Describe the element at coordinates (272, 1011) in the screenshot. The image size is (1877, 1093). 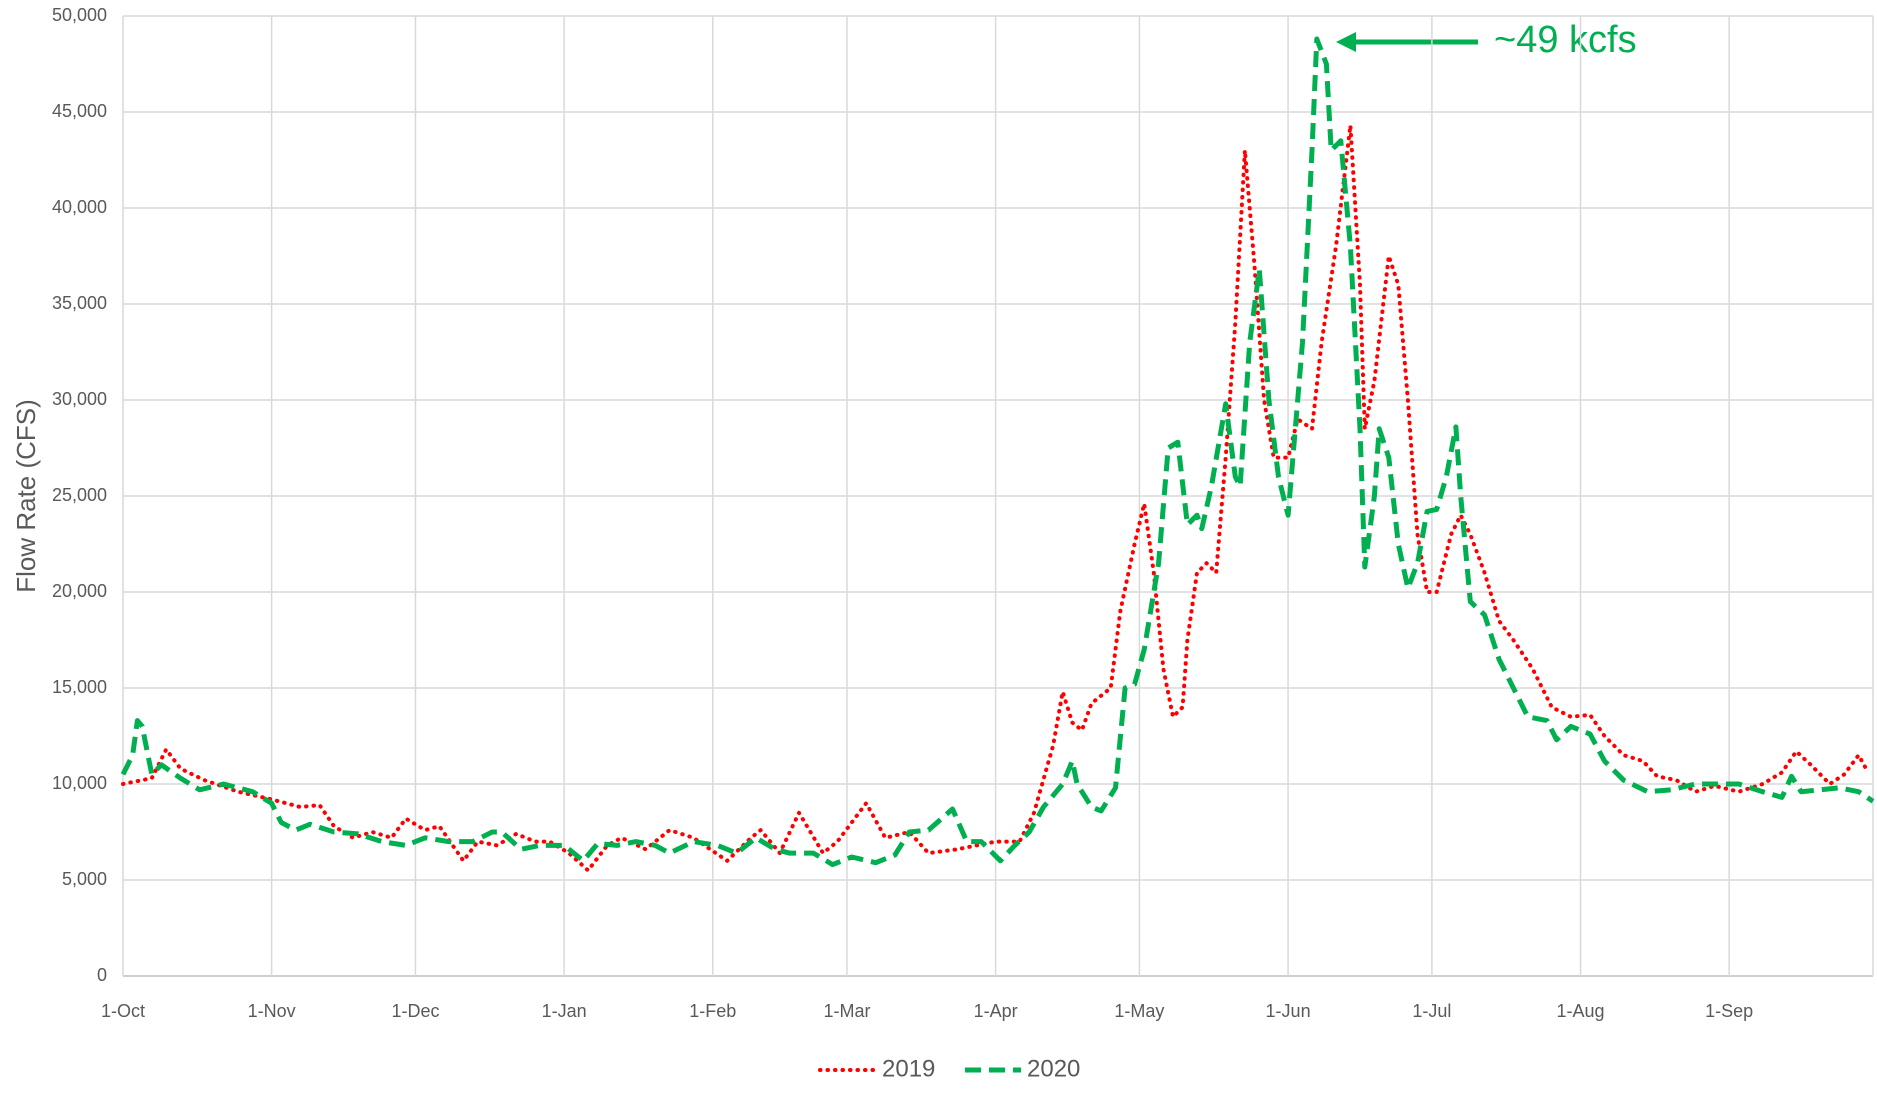
I see `x-tick-label: 1-Nov` at that location.